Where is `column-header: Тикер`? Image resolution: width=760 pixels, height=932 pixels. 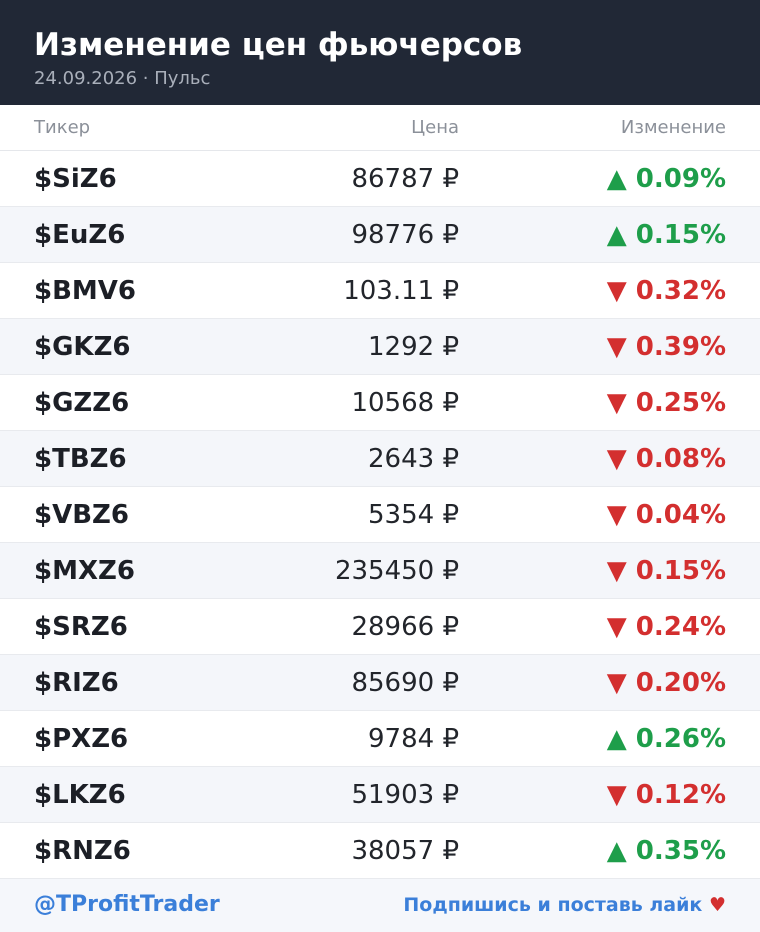 column-header: Тикер is located at coordinates (62, 127).